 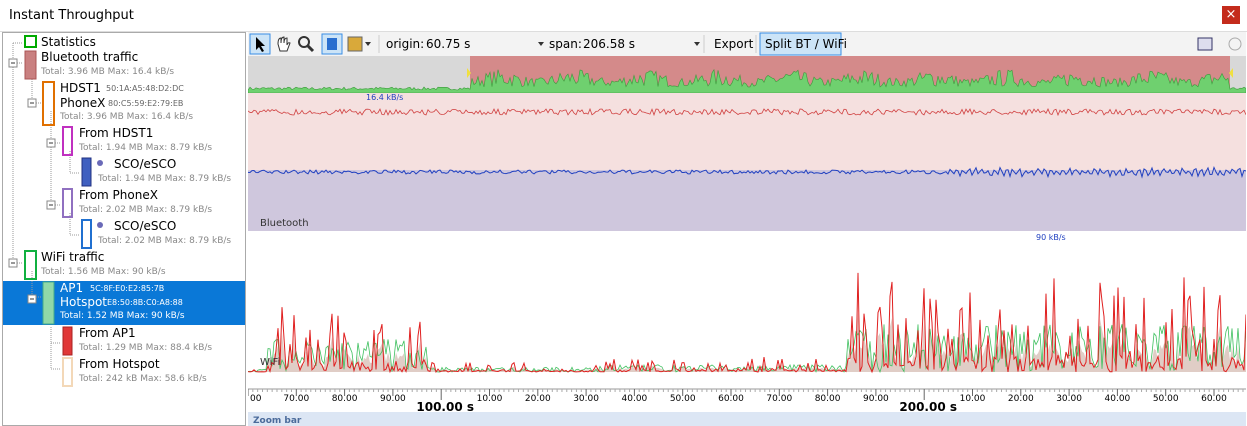 What do you see at coordinates (277, 421) in the screenshot?
I see `zoom-bar-label: Zoom bar` at bounding box center [277, 421].